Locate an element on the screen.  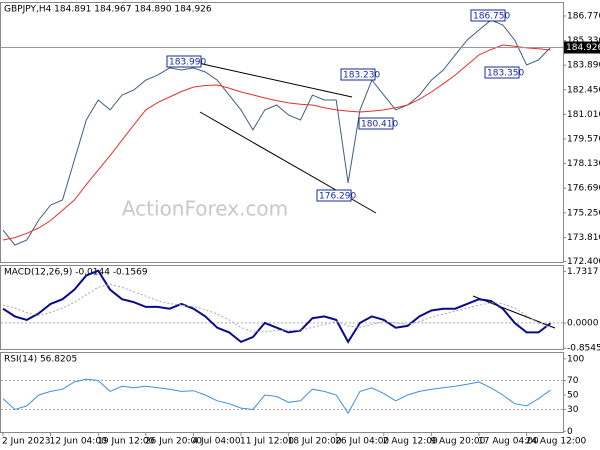
y-tick-label: 30 is located at coordinates (573, 410).